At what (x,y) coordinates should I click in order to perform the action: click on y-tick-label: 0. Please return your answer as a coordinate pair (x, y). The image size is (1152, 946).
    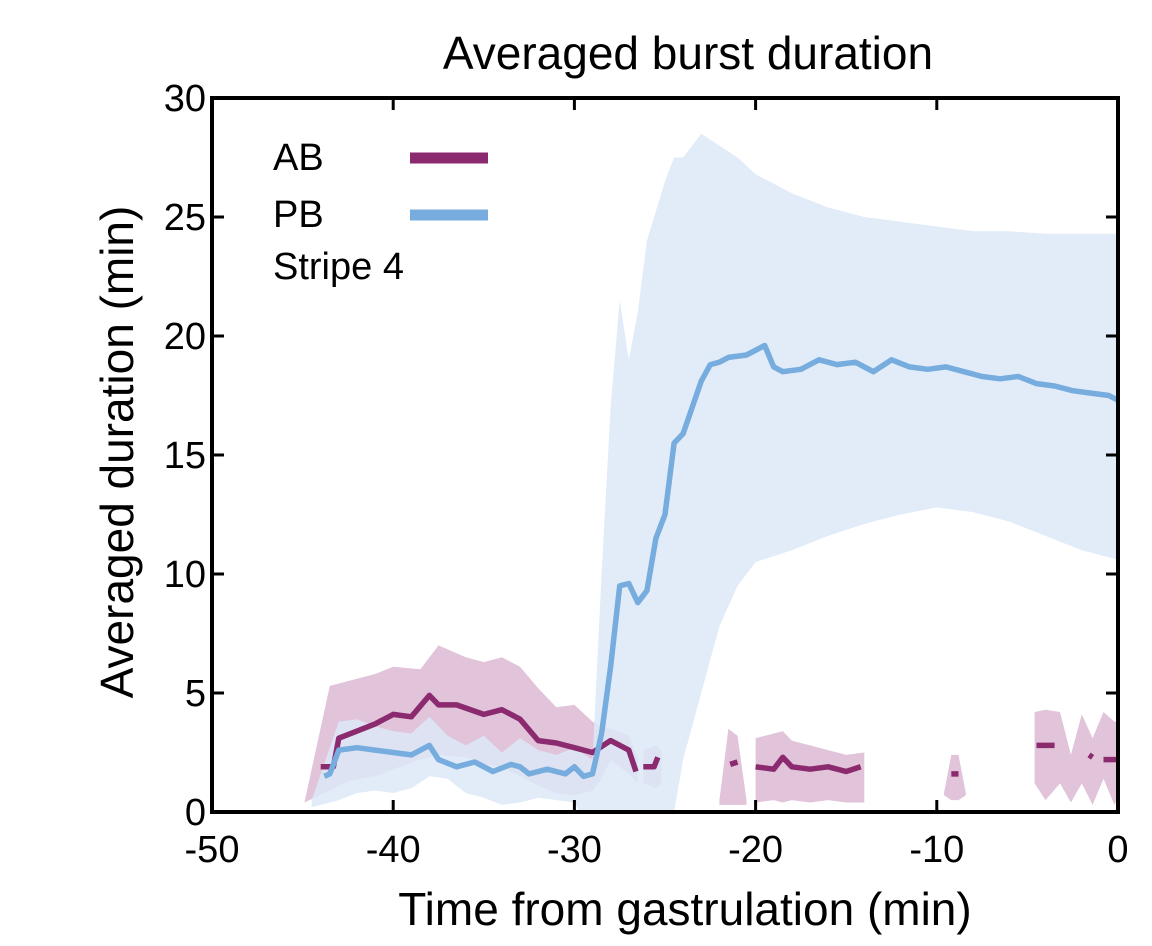
    Looking at the image, I should click on (195, 813).